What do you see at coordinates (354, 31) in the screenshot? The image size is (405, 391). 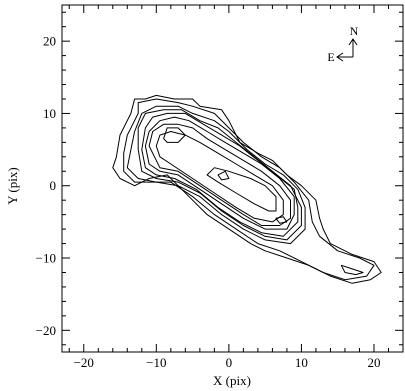 I see `north-label: N` at bounding box center [354, 31].